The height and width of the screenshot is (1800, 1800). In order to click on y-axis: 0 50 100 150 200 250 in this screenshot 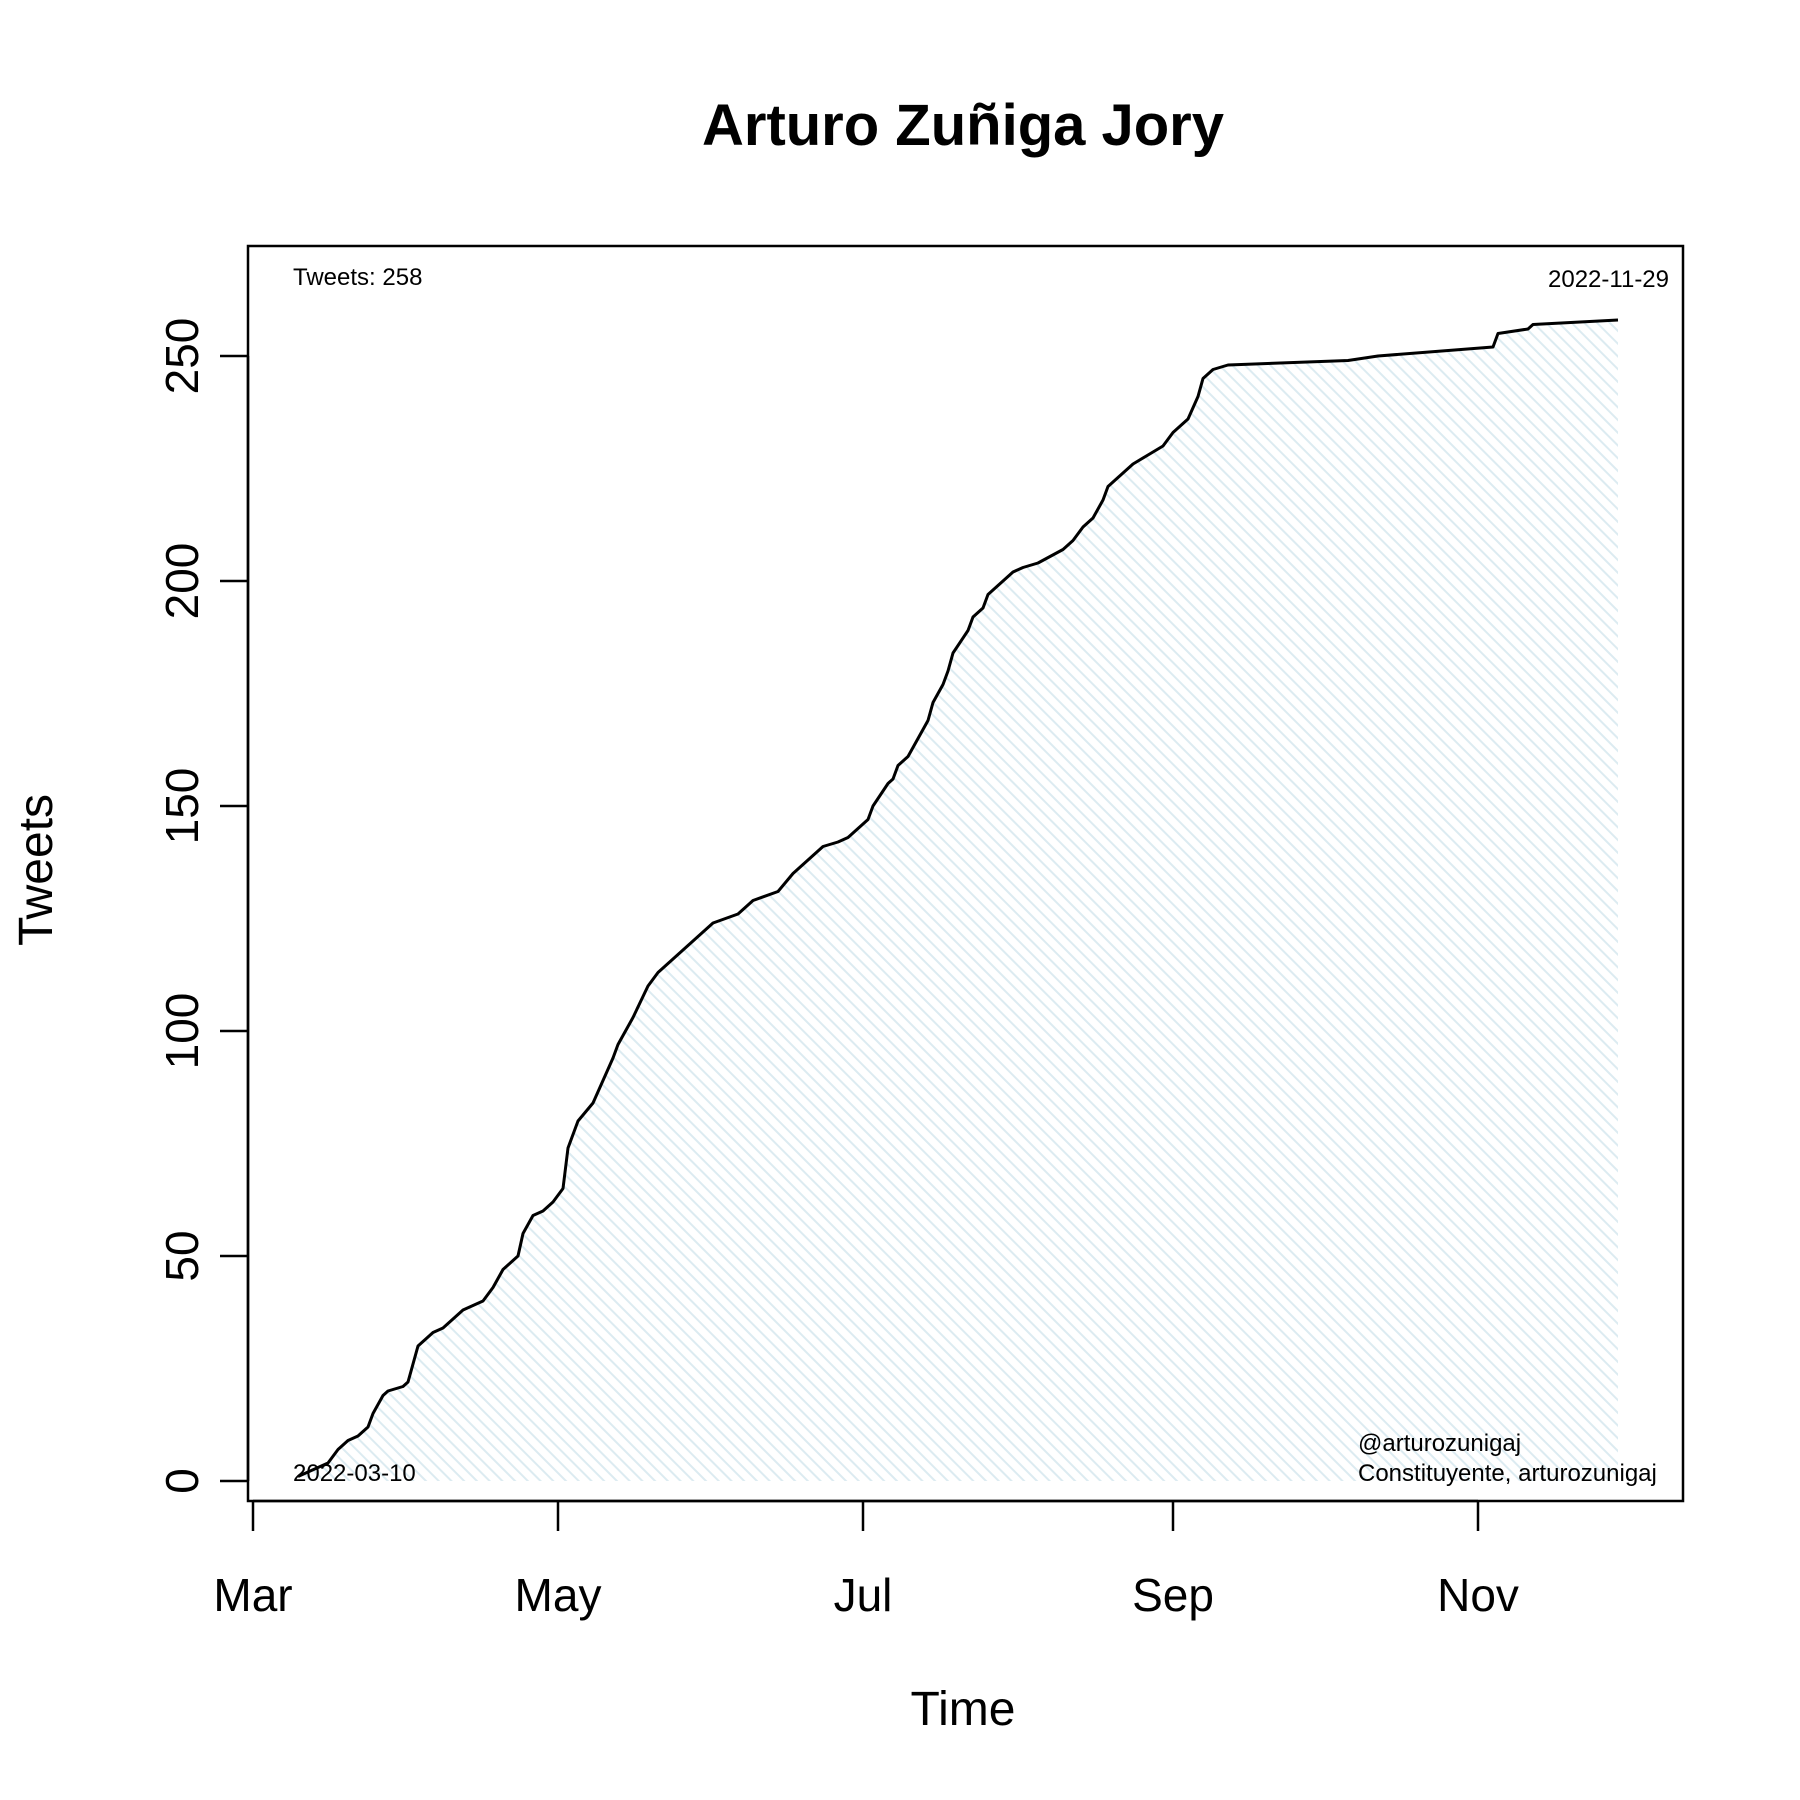, I will do `click(203, 906)`.